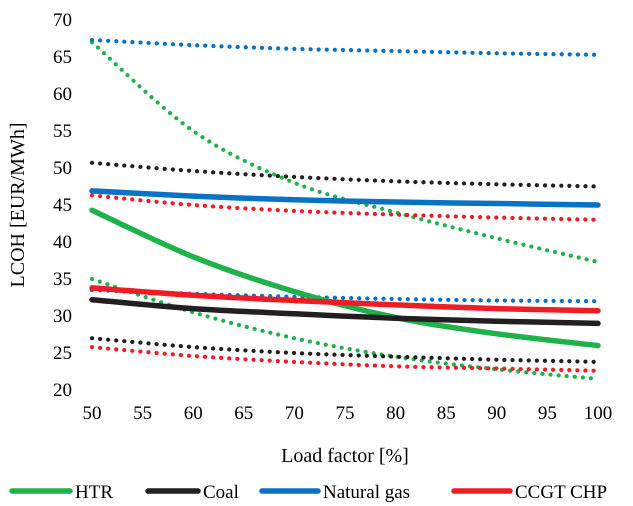  I want to click on x-tick-label: 70, so click(294, 413).